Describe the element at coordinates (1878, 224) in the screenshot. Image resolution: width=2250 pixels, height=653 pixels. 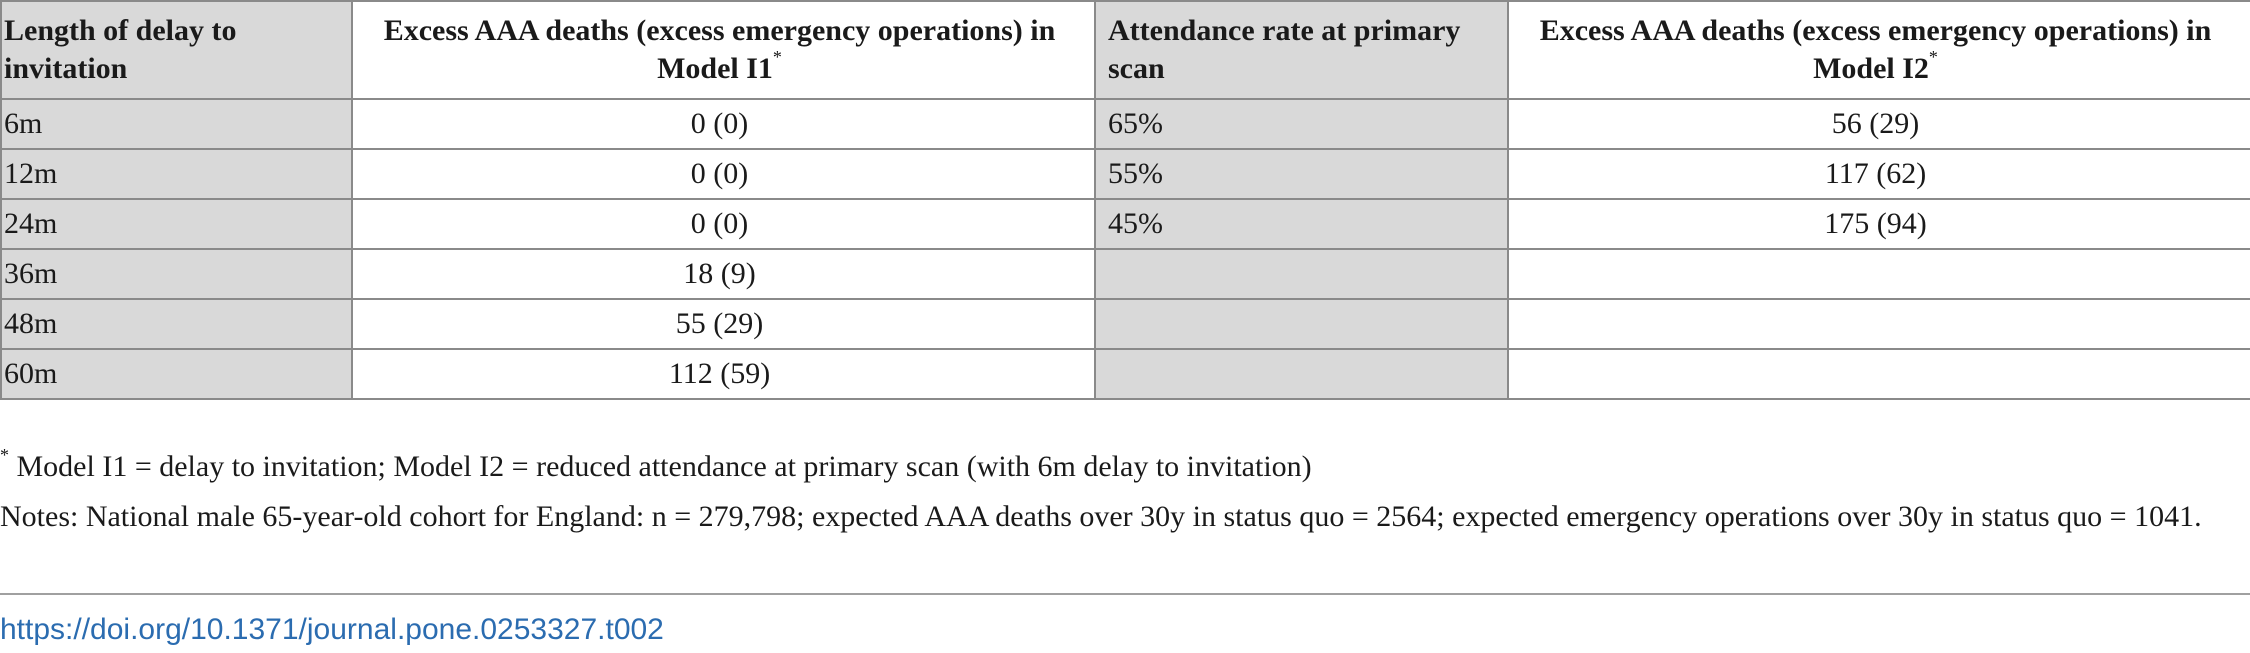
I see `cell-model-i2: 175 (94)` at that location.